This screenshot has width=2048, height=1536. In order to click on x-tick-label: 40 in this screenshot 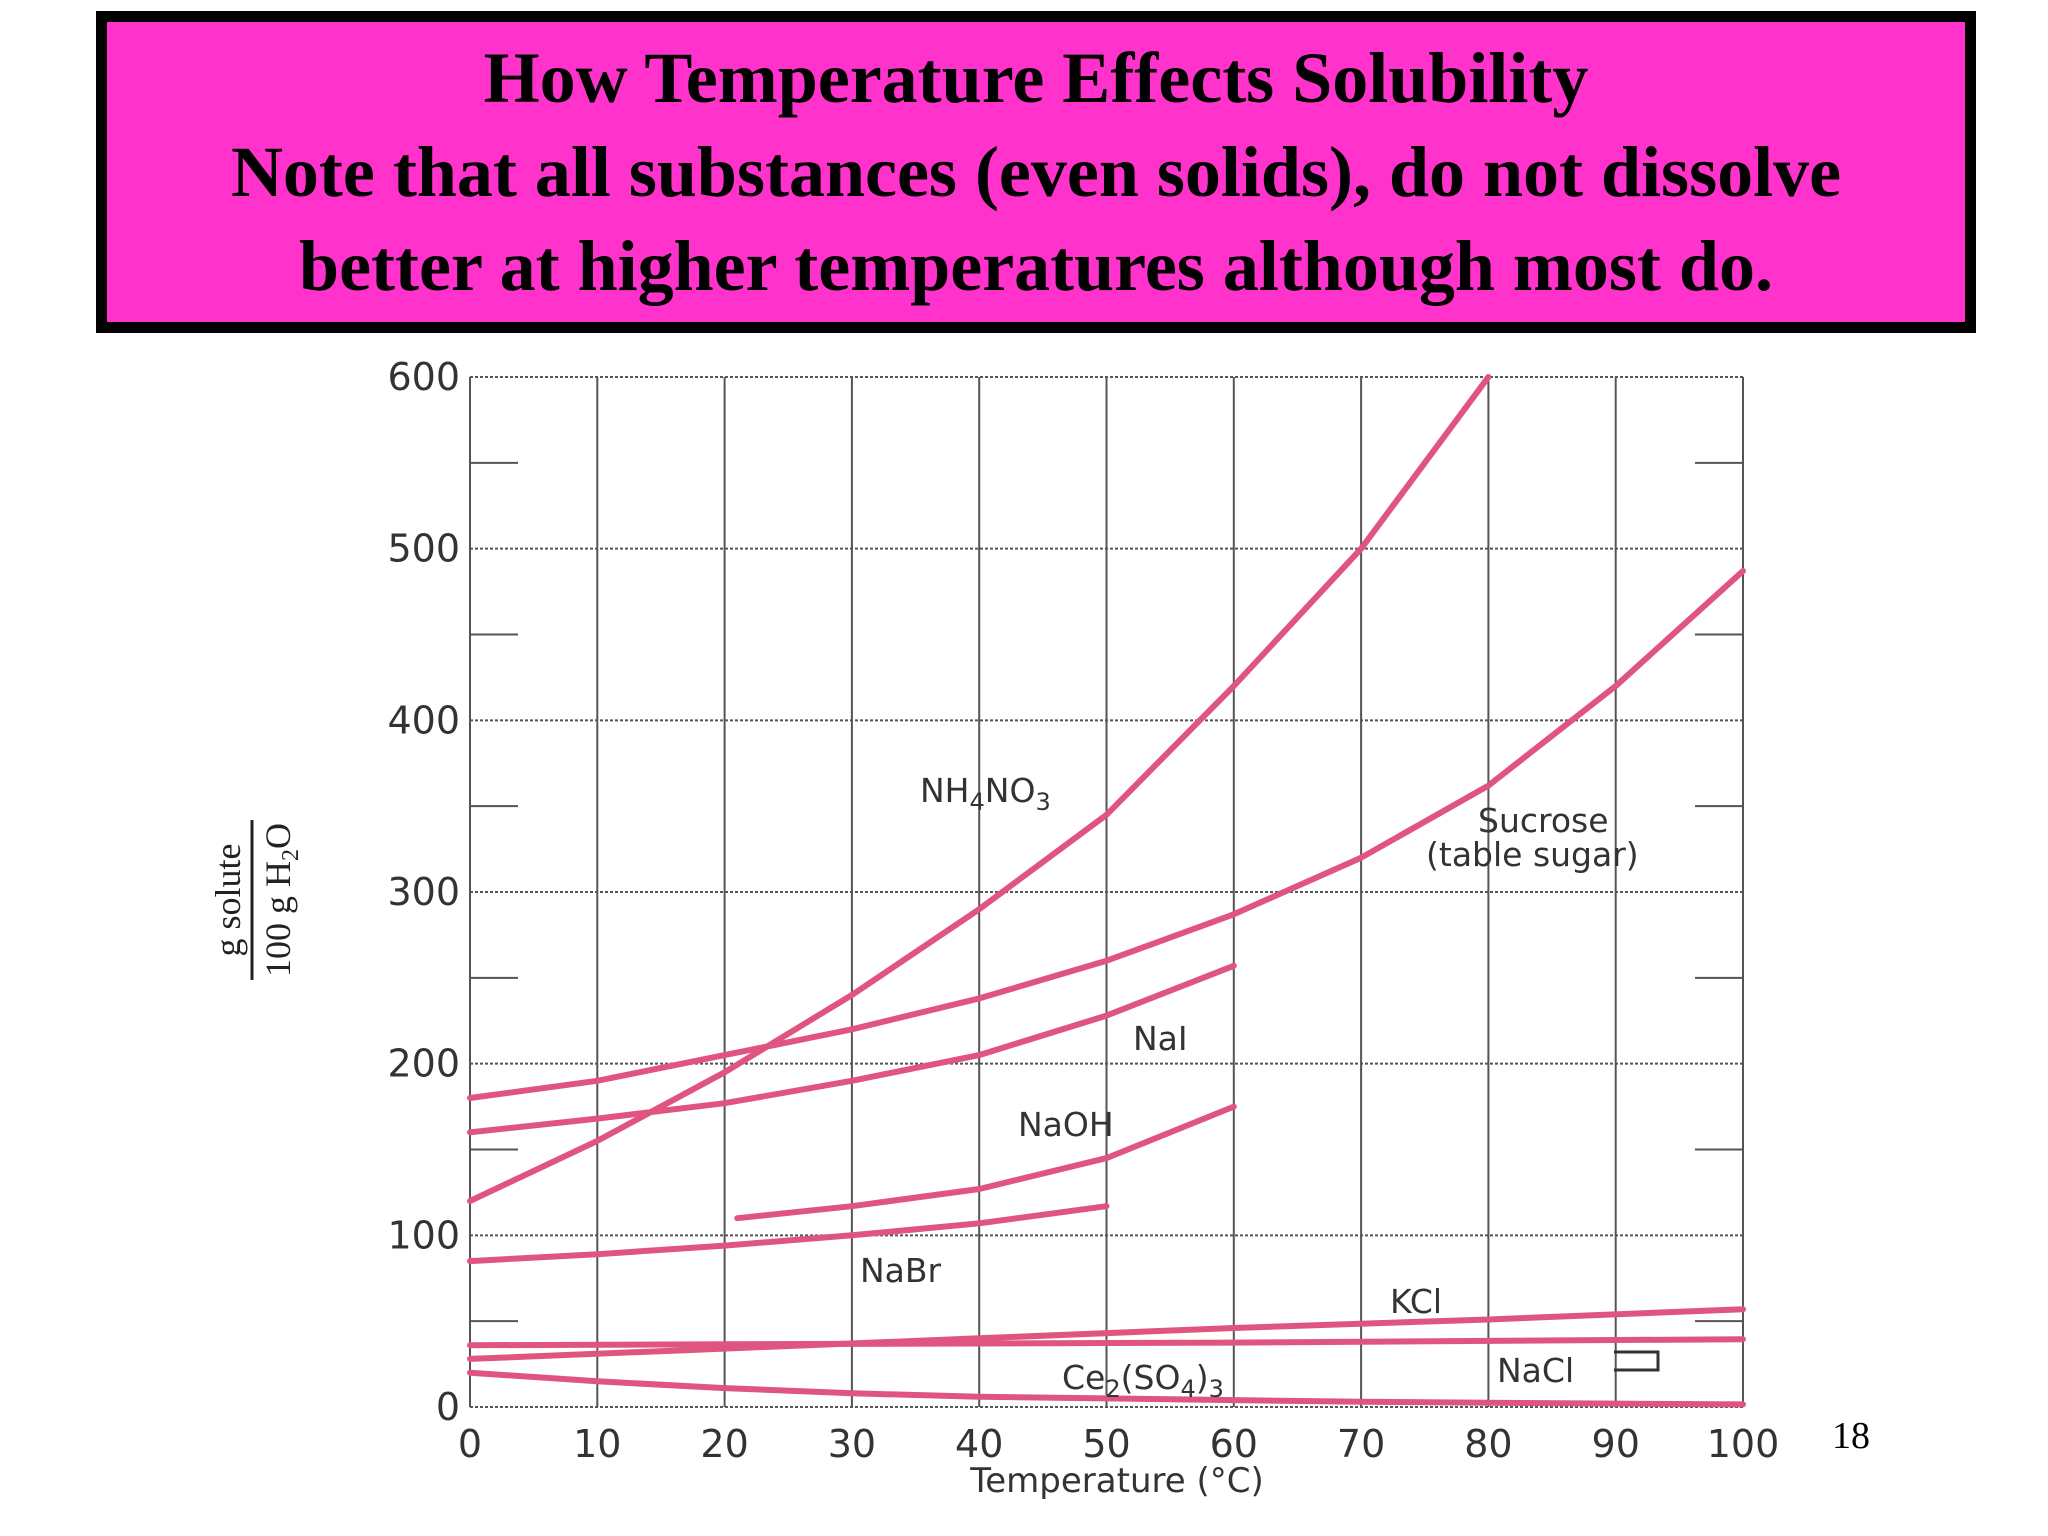, I will do `click(979, 1444)`.